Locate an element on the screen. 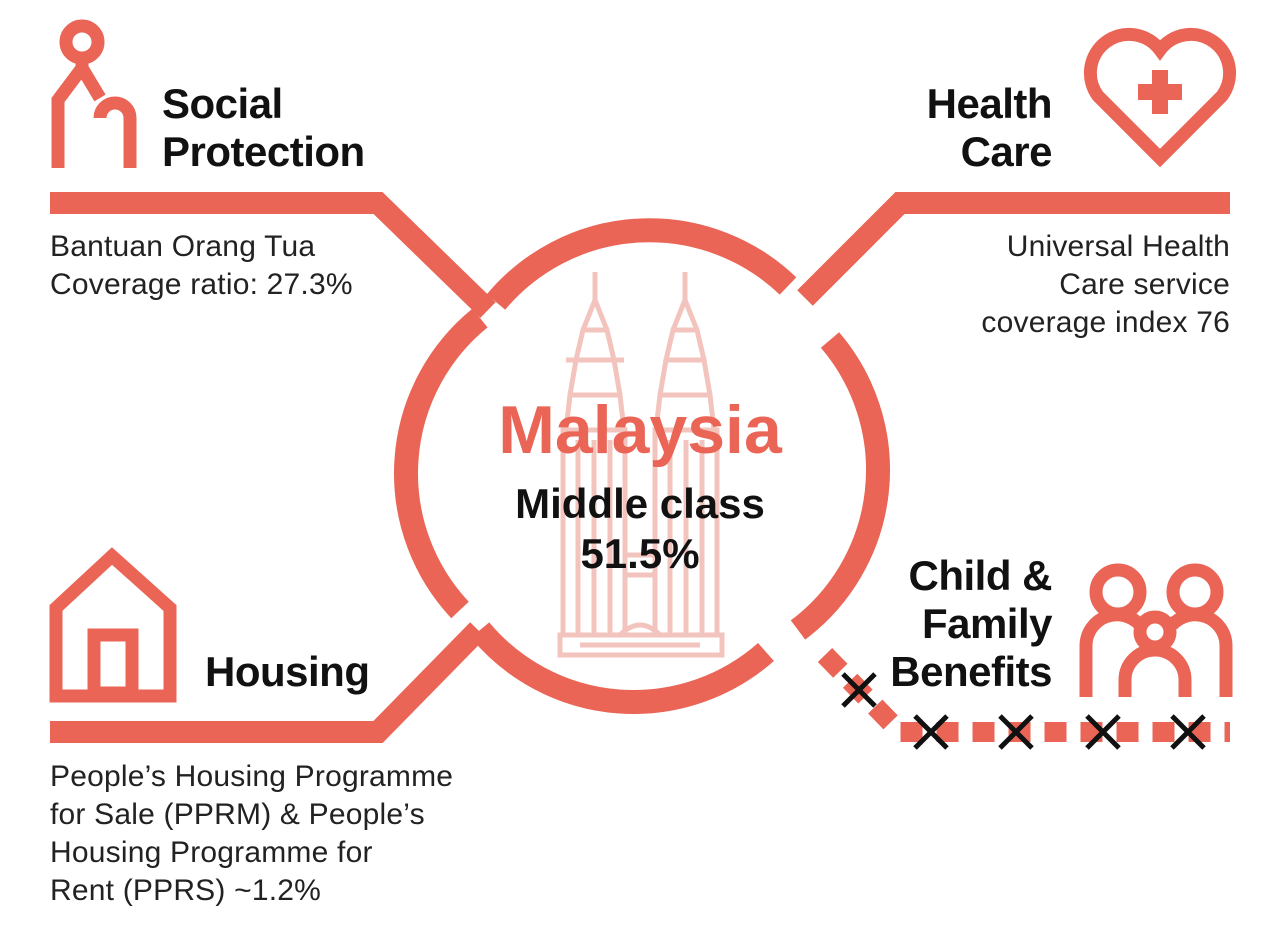 The image size is (1280, 935). connector-housing is located at coordinates (268, 682).